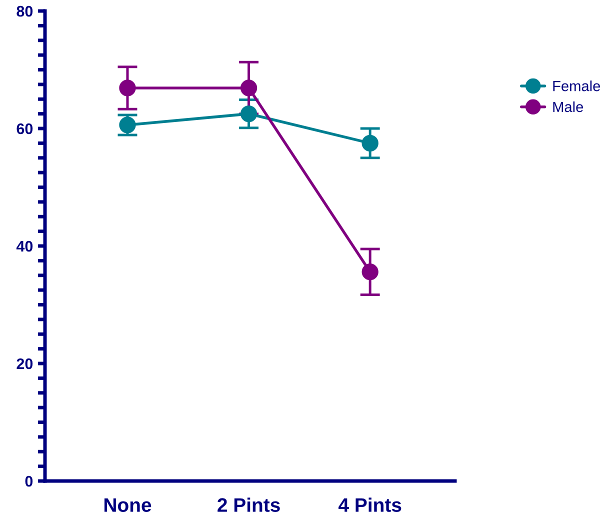  What do you see at coordinates (29, 481) in the screenshot?
I see `y-tick-label: 0` at bounding box center [29, 481].